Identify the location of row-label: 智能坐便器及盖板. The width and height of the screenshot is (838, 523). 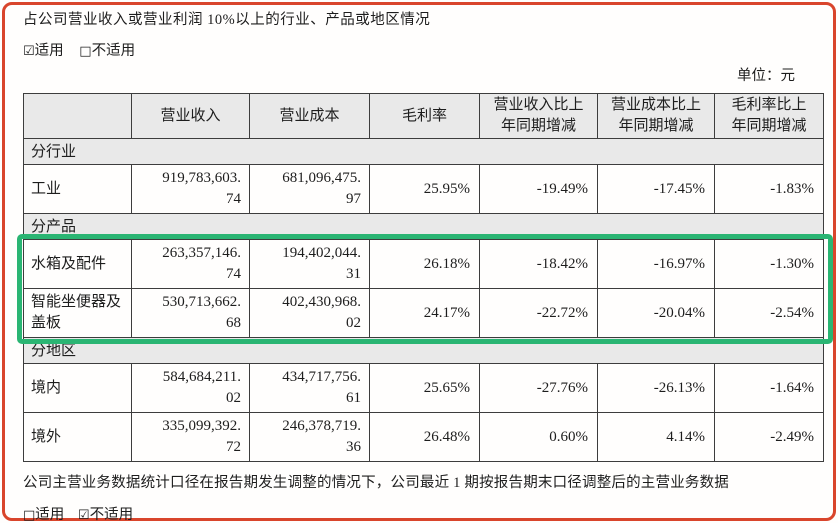
(77, 313).